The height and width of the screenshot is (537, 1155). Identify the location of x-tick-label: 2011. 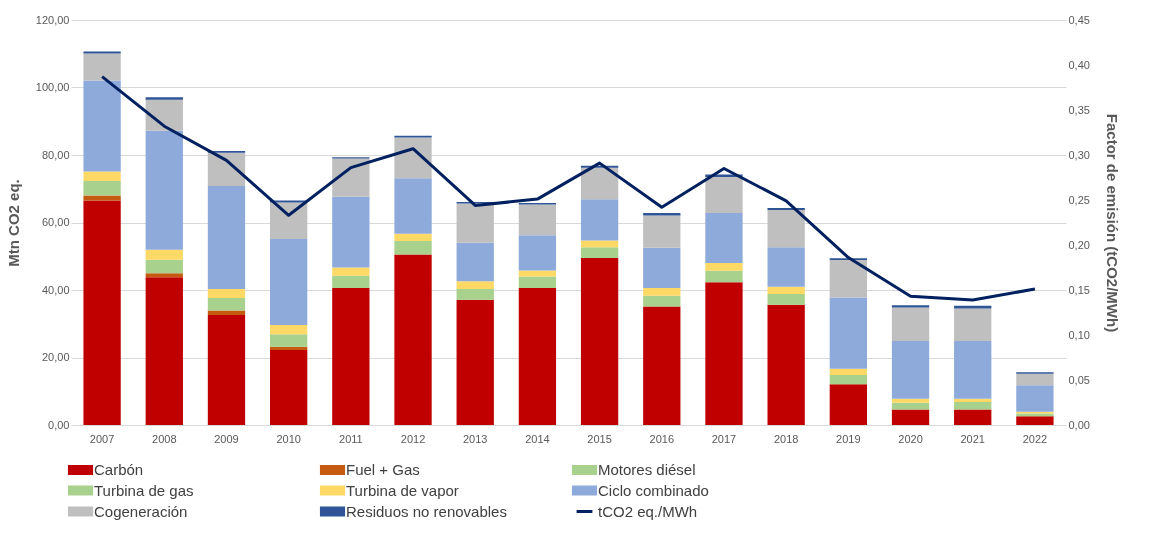
(351, 438).